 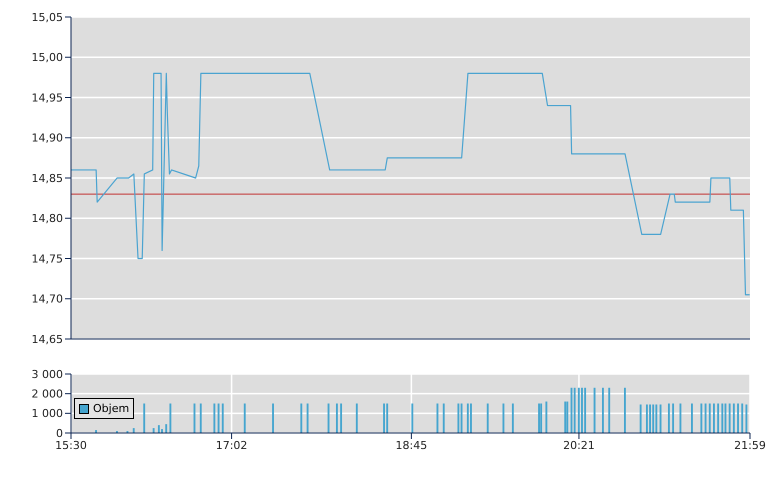 I want to click on x-tick-label: 20:21, so click(x=579, y=445).